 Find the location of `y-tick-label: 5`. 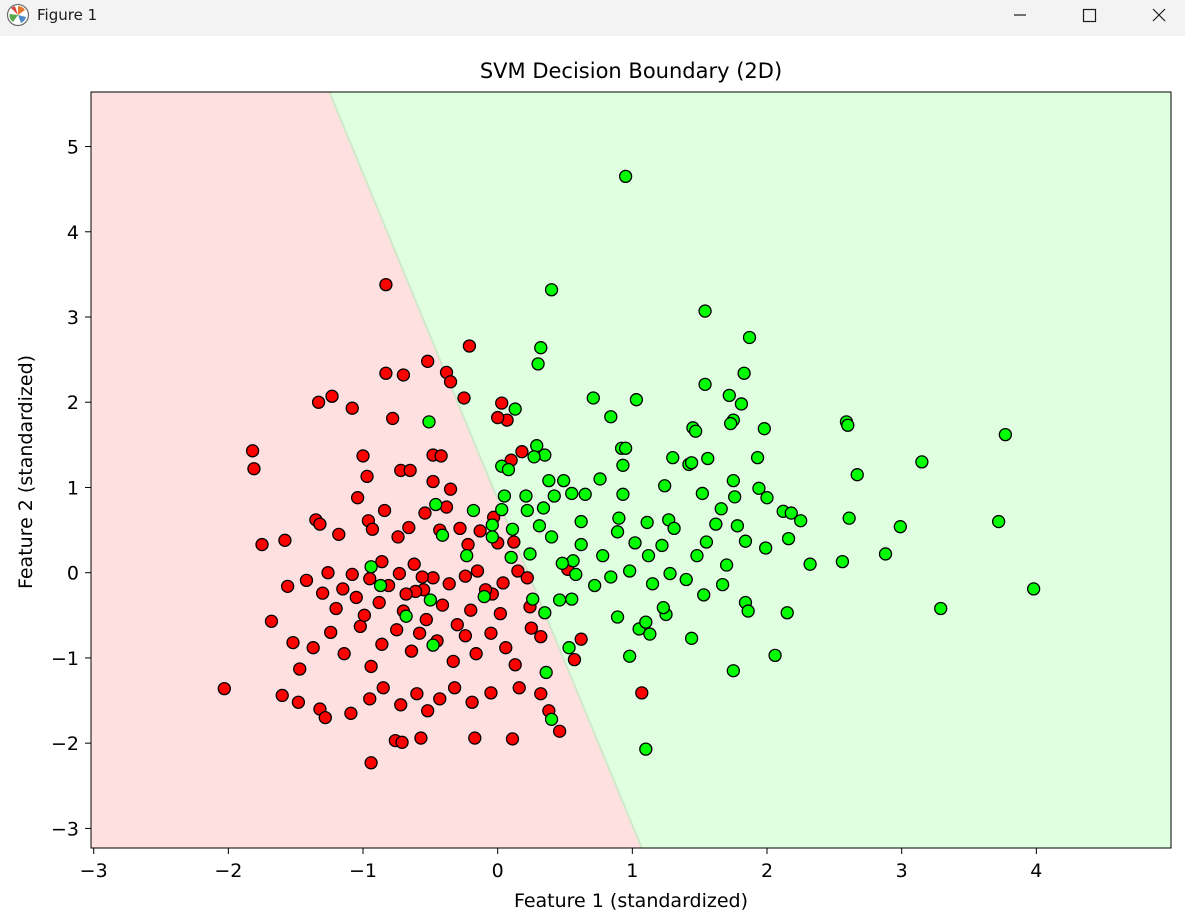

y-tick-label: 5 is located at coordinates (73, 148).